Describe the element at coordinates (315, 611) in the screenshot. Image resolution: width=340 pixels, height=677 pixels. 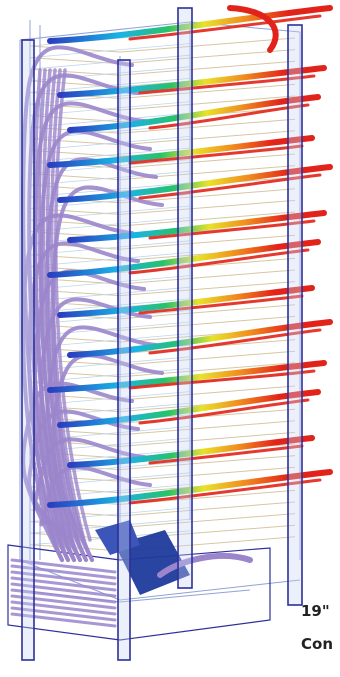
I see `caption-line-1: 19"` at that location.